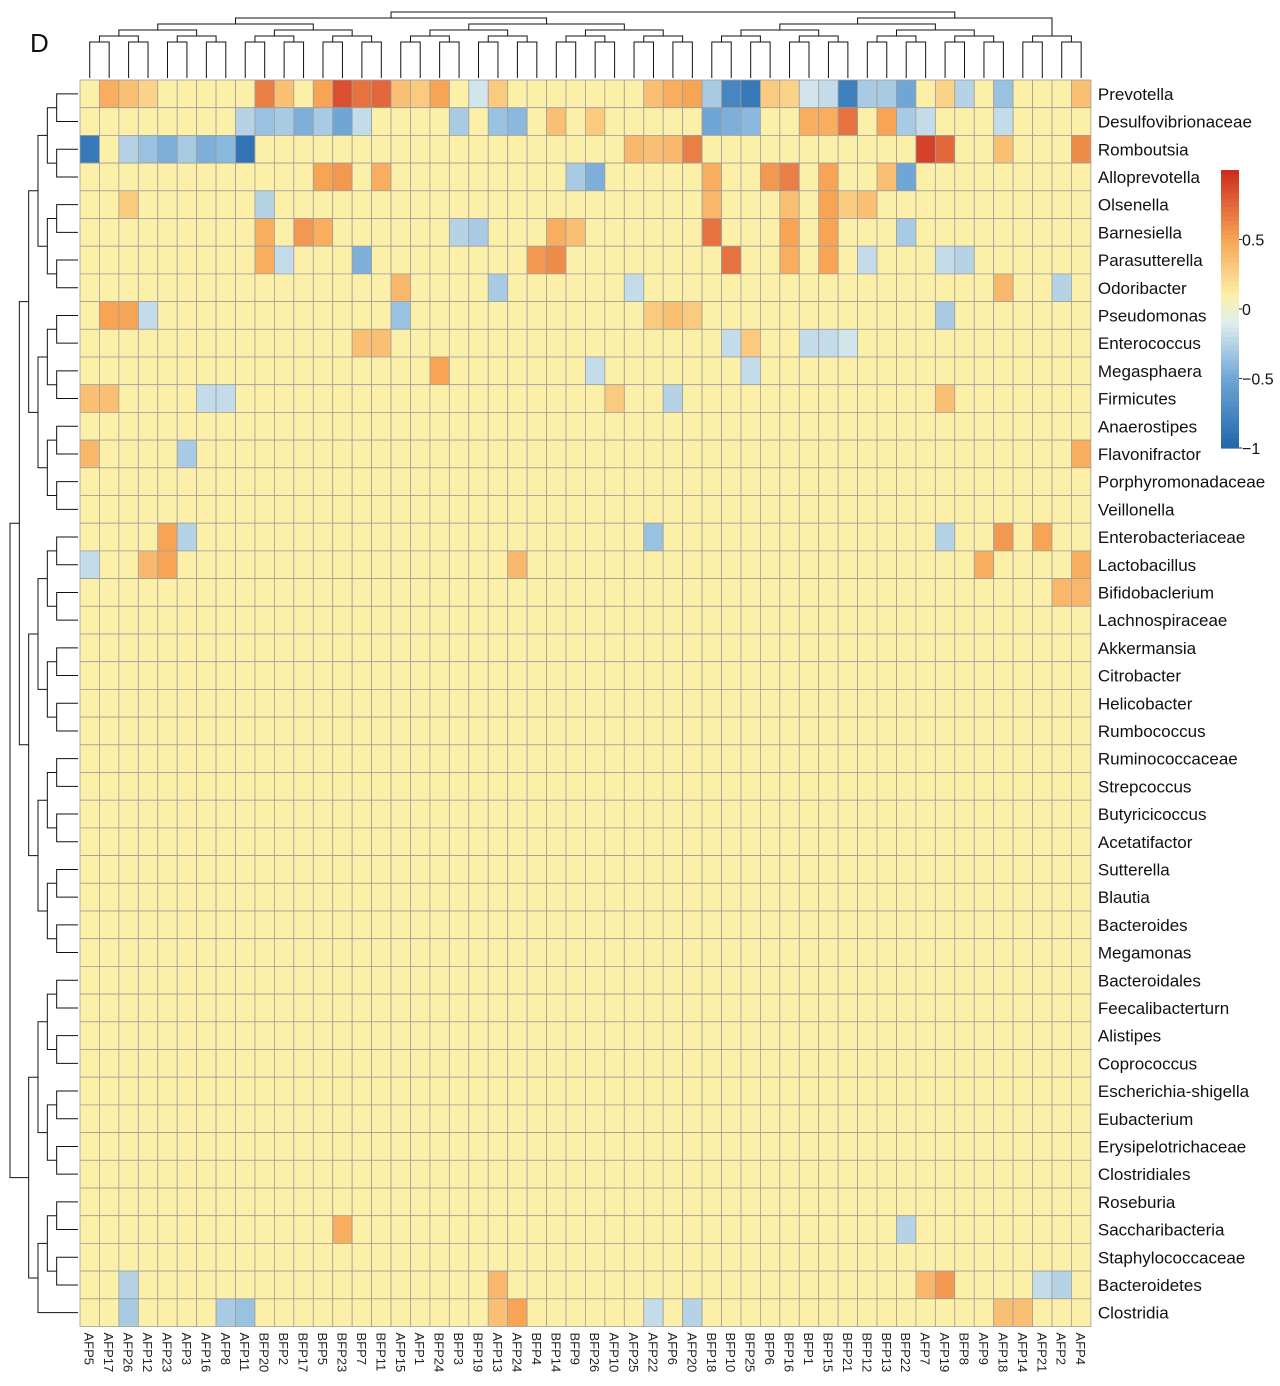  Describe the element at coordinates (1147, 426) in the screenshot. I see `row-label: Anaerostipes` at that location.